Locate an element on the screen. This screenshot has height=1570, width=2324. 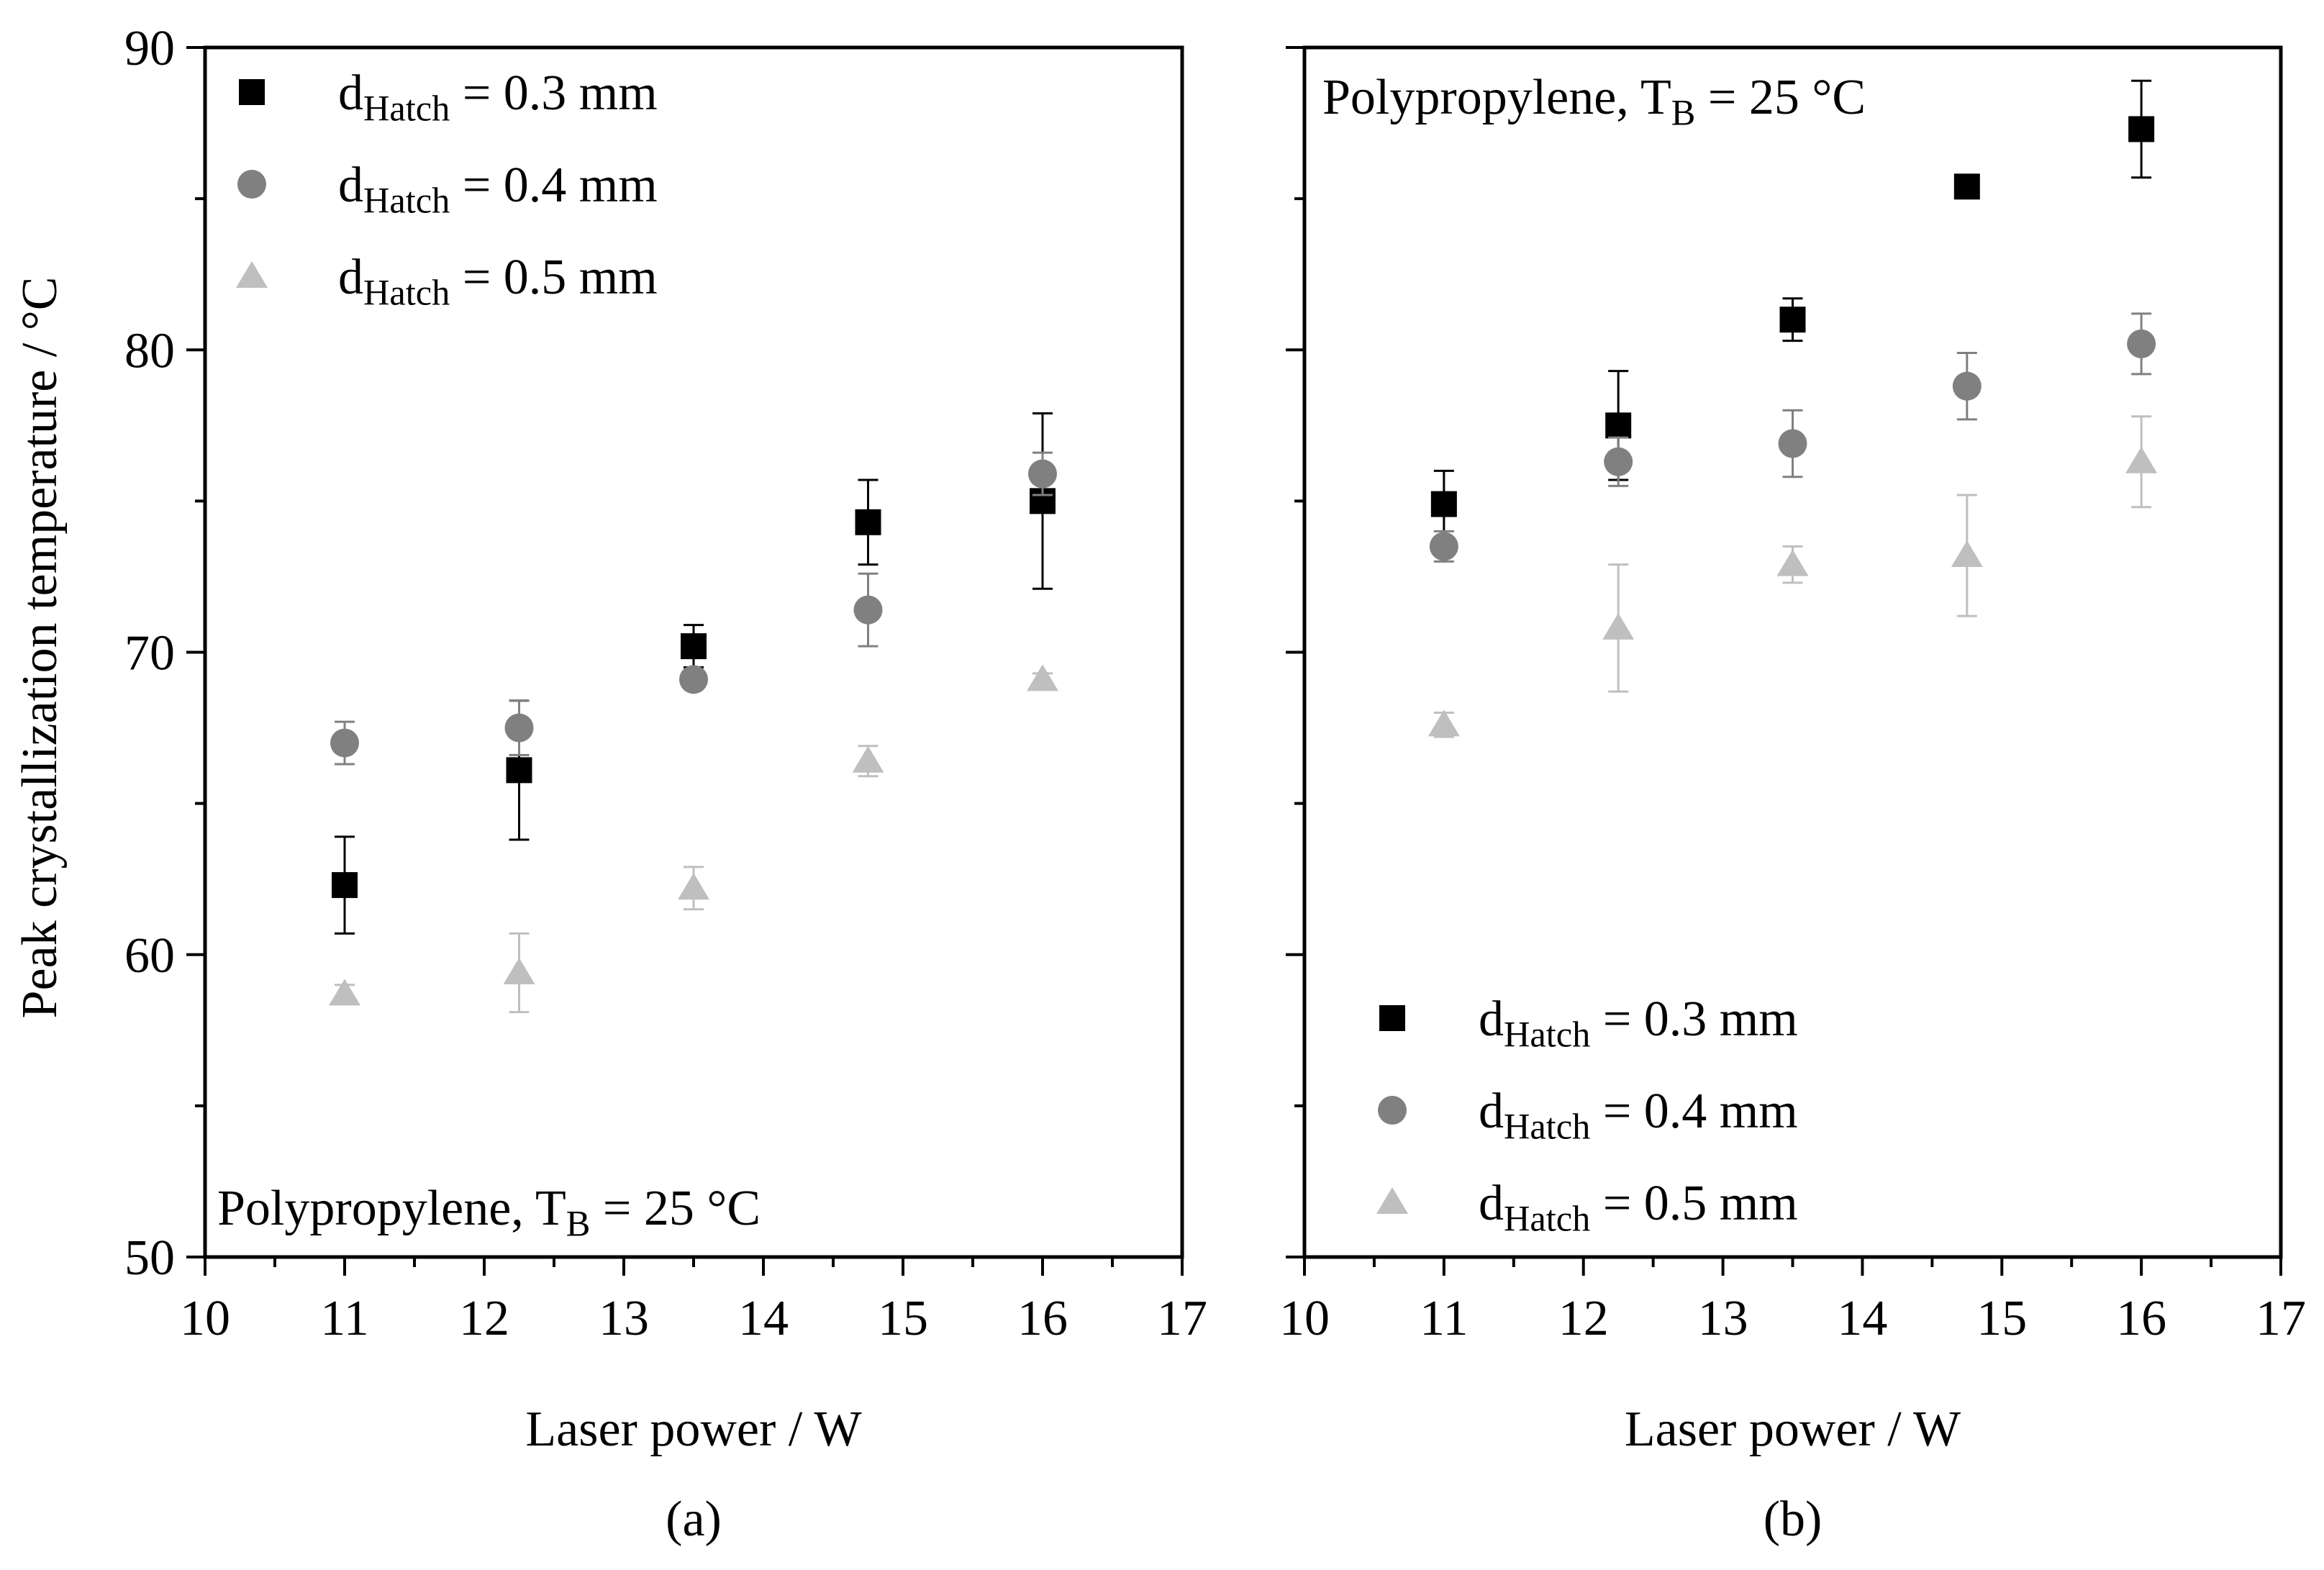
y-axis-title: Peak crystallization temperature / °C is located at coordinates (40, 648).